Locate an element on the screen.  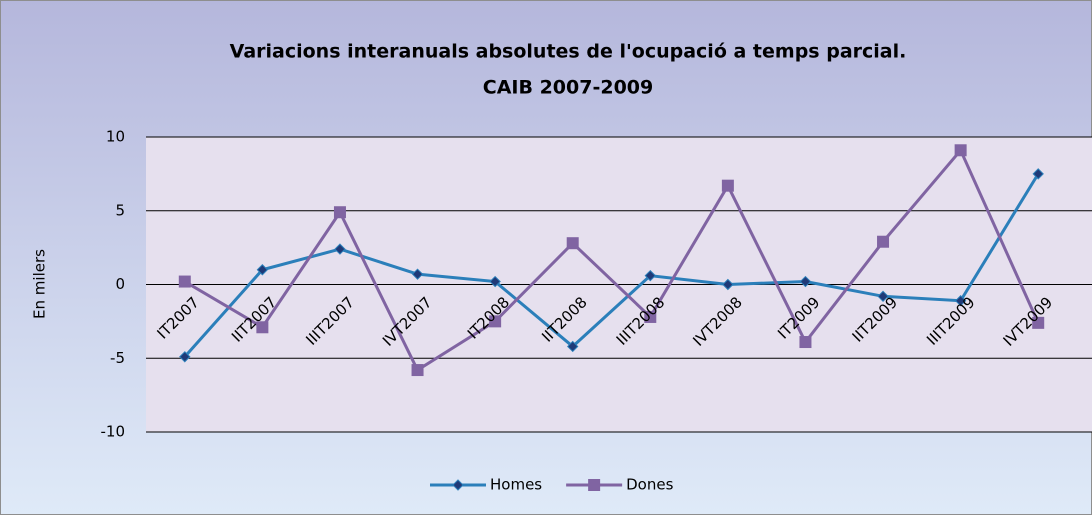
y-tick-label: 0 is located at coordinates (120, 284).